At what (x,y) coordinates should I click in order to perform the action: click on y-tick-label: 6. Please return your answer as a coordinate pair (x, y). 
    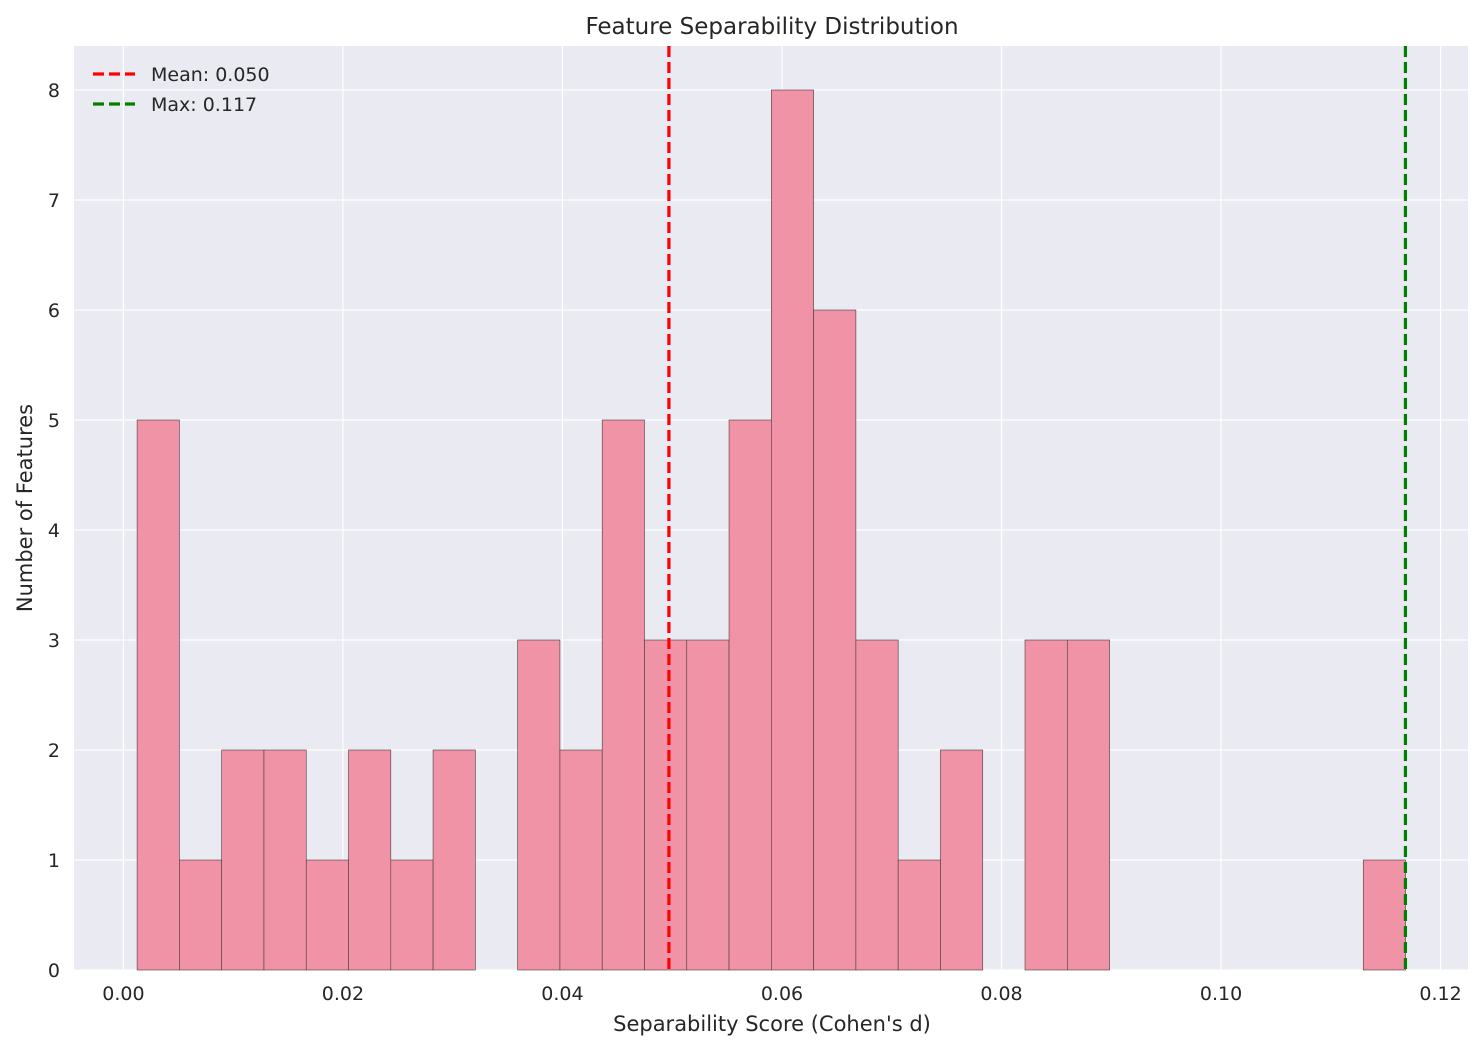
    Looking at the image, I should click on (54, 311).